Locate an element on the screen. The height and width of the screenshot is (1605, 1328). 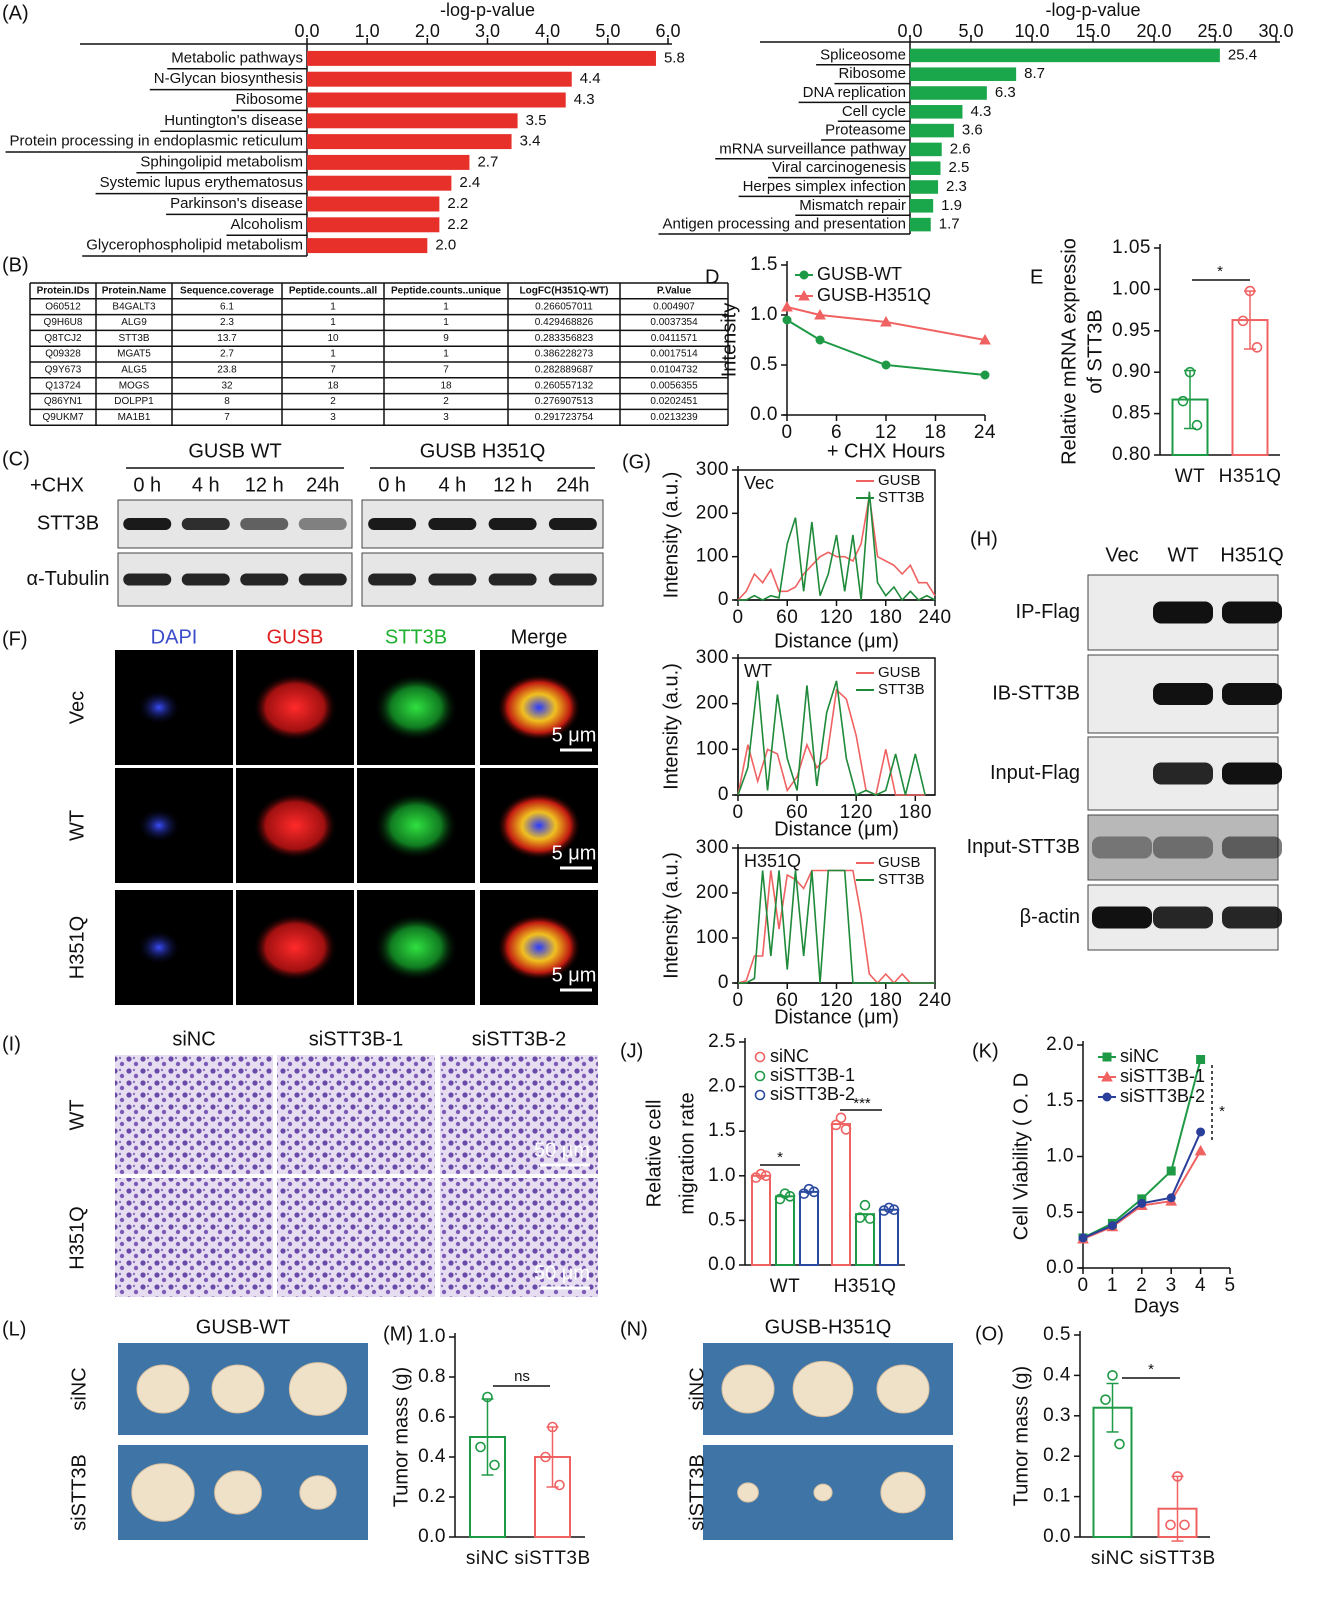
table-cell: O60512 is located at coordinates (63, 306).